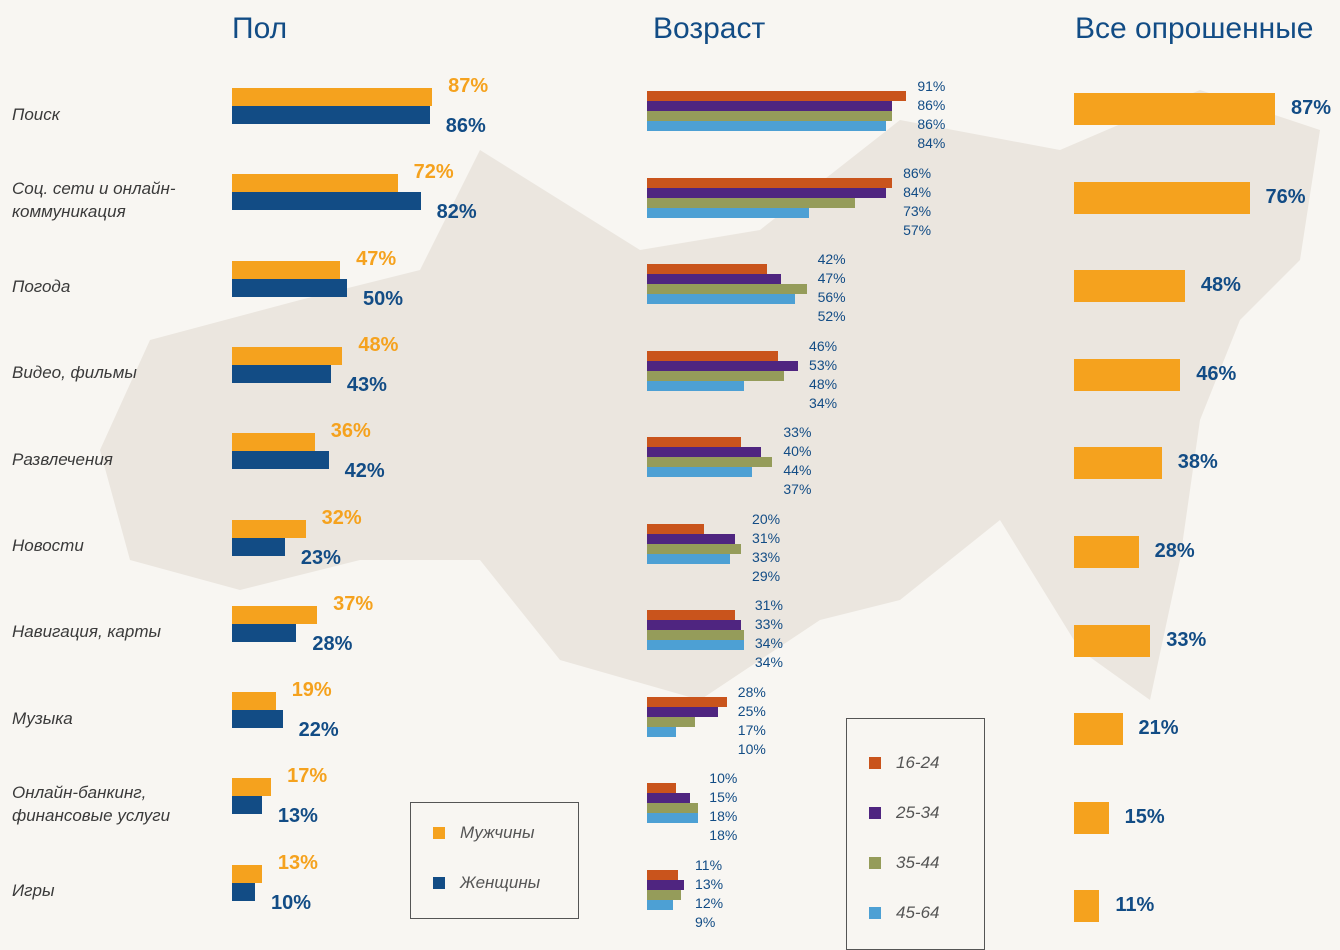 The image size is (1340, 950). What do you see at coordinates (751, 710) in the screenshot?
I see `value-label: 25%` at bounding box center [751, 710].